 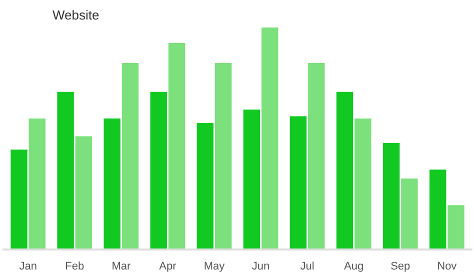 What do you see at coordinates (215, 266) in the screenshot?
I see `x-tick-label: May` at bounding box center [215, 266].